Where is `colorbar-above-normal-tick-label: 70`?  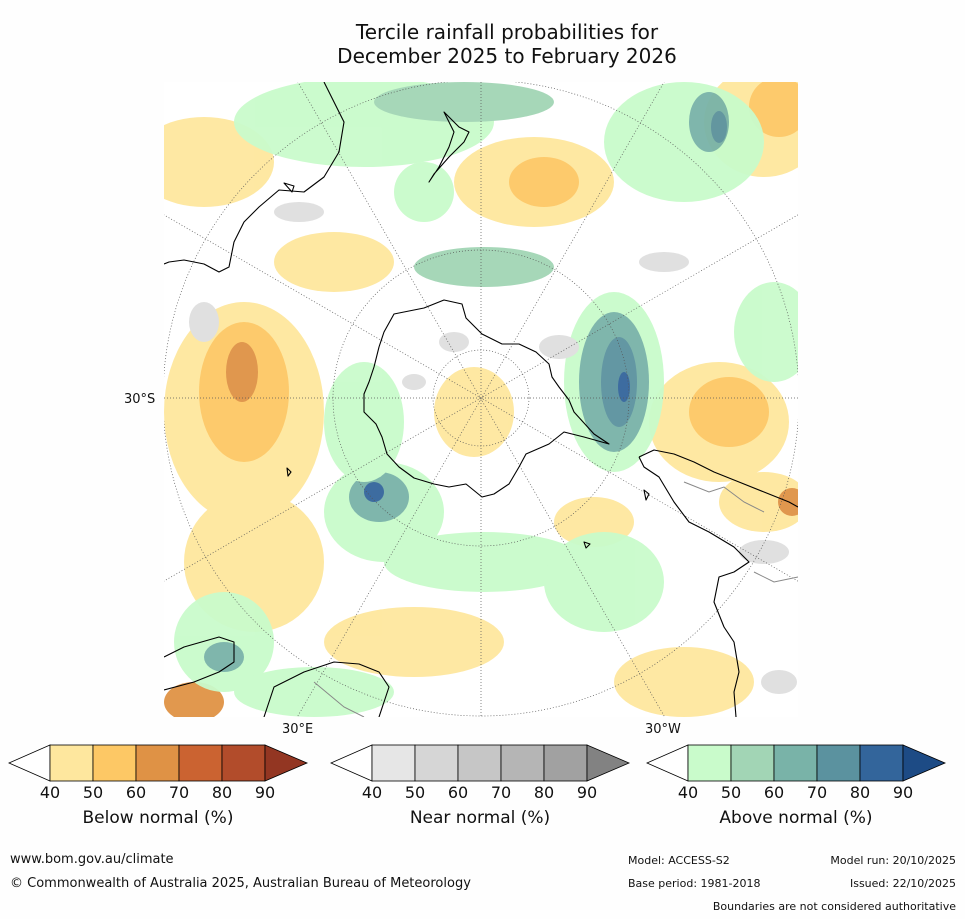 colorbar-above-normal-tick-label: 70 is located at coordinates (817, 792).